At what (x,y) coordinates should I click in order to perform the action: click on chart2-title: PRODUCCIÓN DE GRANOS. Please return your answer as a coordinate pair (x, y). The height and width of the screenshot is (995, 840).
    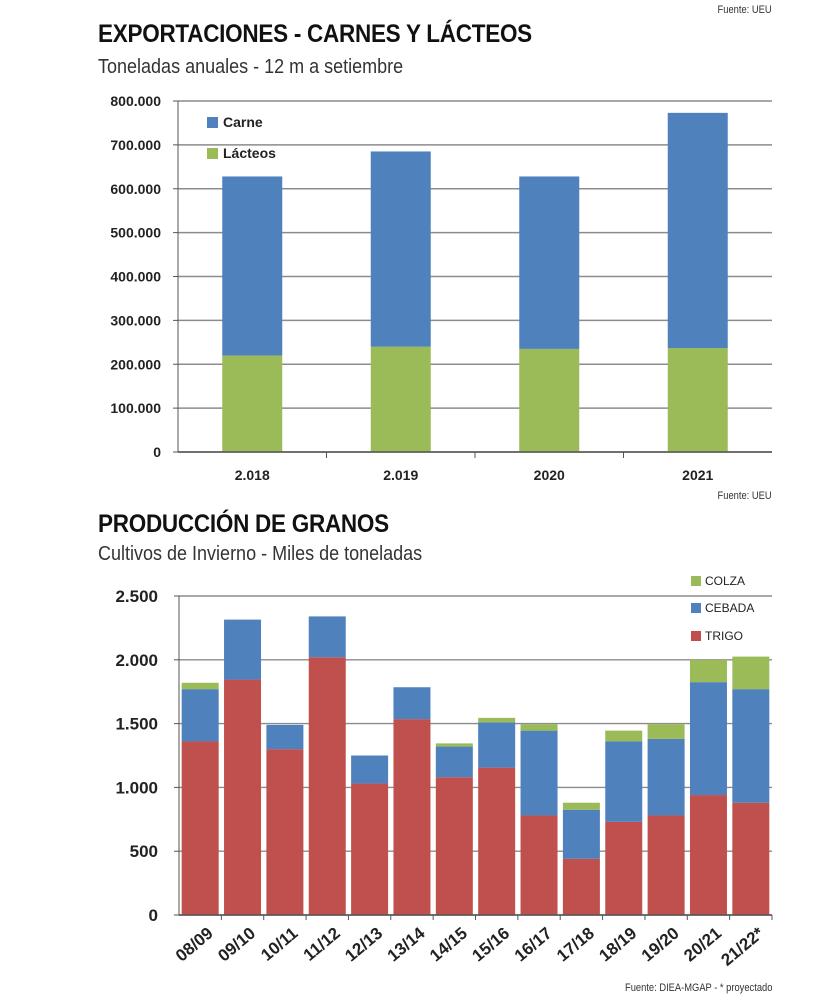
    Looking at the image, I should click on (243, 524).